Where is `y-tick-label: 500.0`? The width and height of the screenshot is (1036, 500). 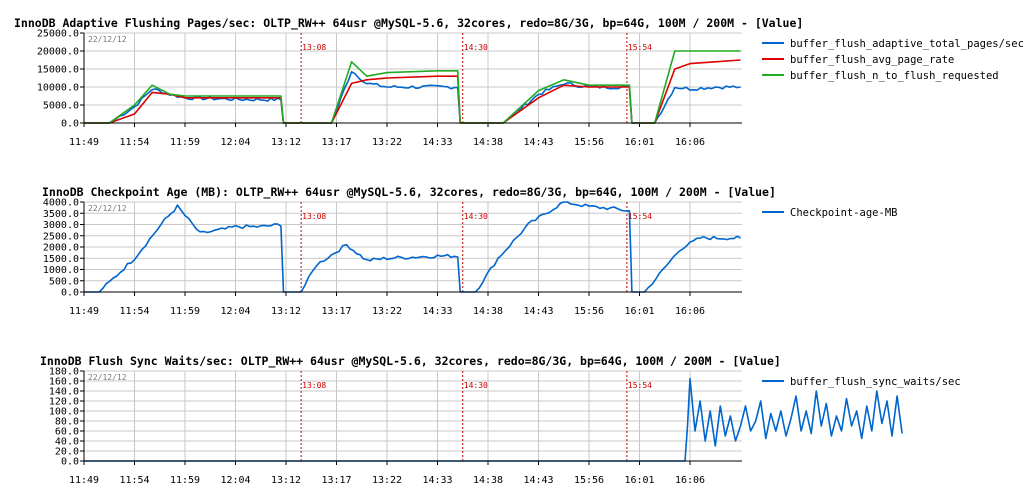
y-tick-label: 500.0 is located at coordinates (64, 281).